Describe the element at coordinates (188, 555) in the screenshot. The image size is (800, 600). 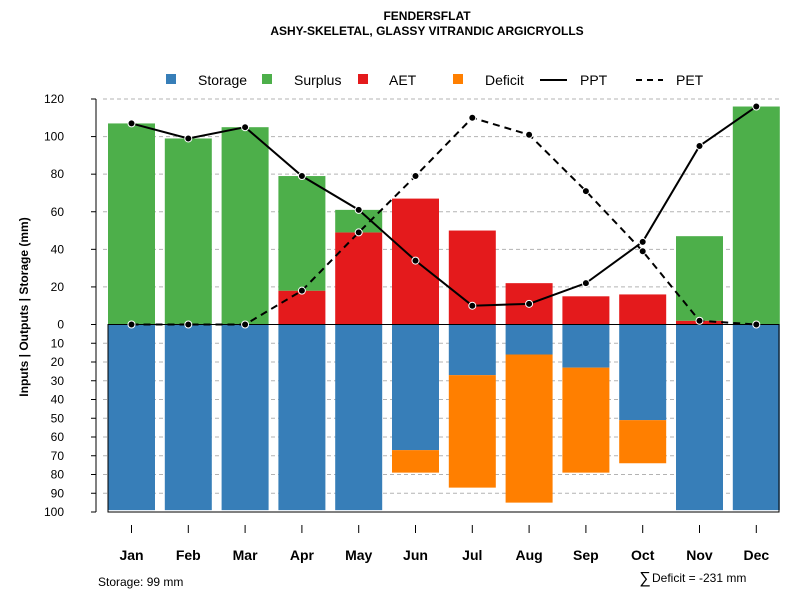
I see `x-tick-label: Feb` at that location.